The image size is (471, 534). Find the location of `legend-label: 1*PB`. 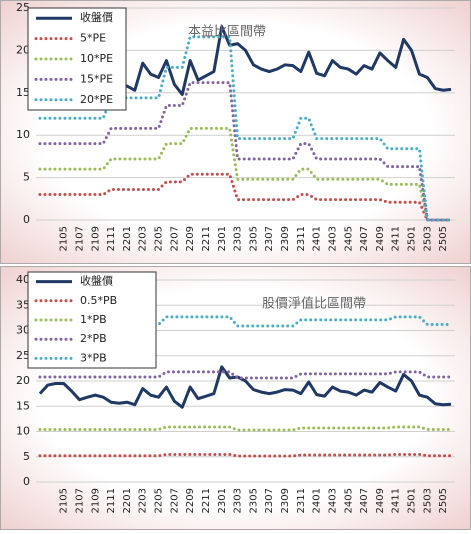

legend-label: 1*PB is located at coordinates (93, 319).